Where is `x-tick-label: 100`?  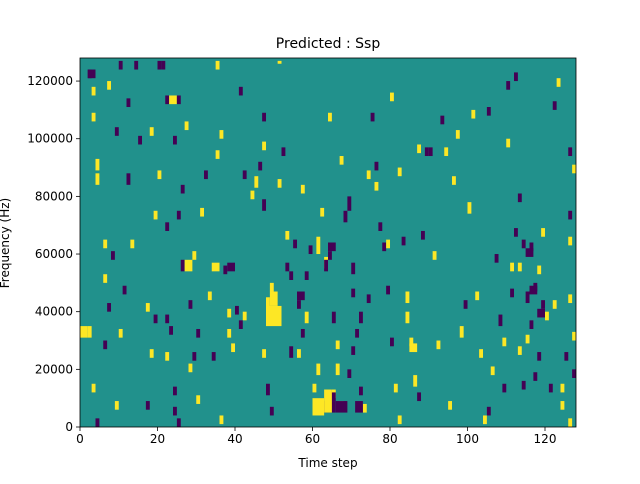
x-tick-label: 100 is located at coordinates (467, 439).